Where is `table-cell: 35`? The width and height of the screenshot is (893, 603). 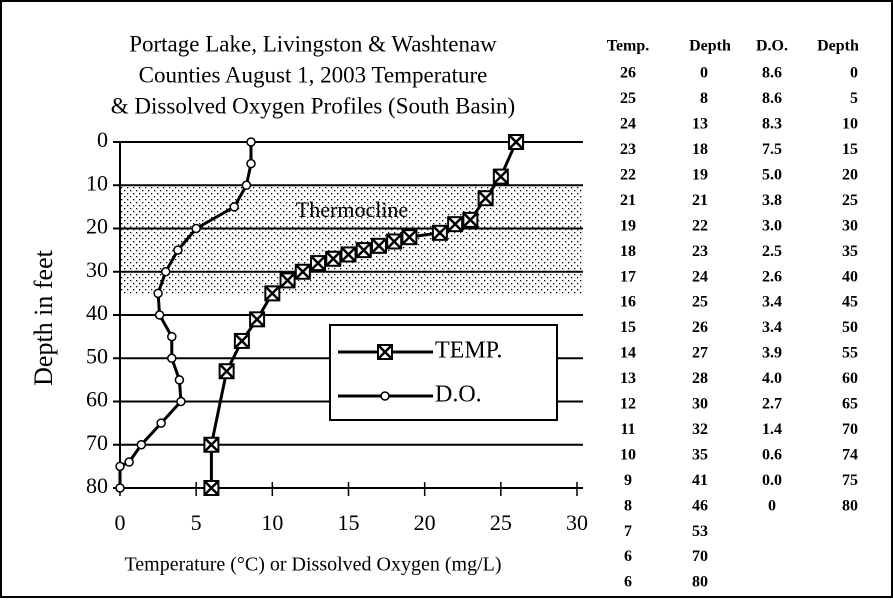
table-cell: 35 is located at coordinates (850, 251).